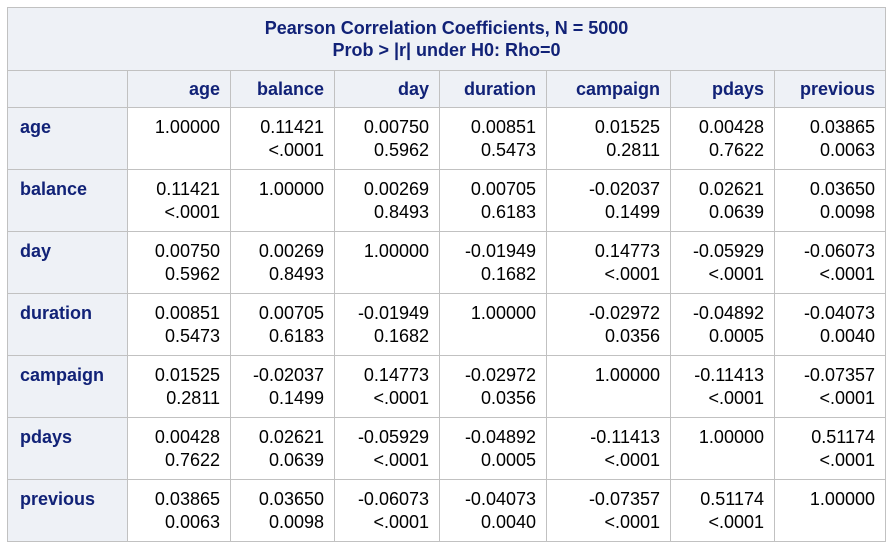 This screenshot has height=550, width=892. What do you see at coordinates (508, 274) in the screenshot?
I see `p-value: 0.1682` at bounding box center [508, 274].